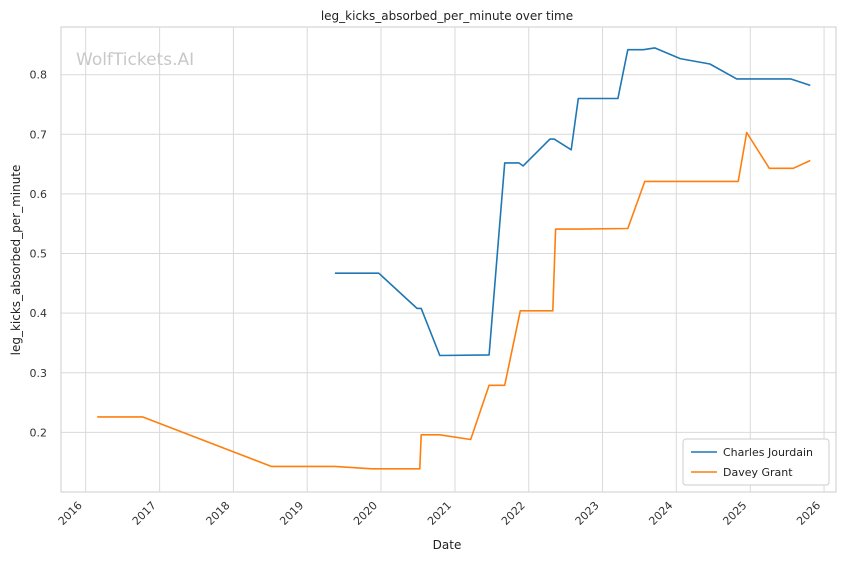 This screenshot has height=561, width=844. What do you see at coordinates (365, 513) in the screenshot?
I see `x-tick-label: 2020` at bounding box center [365, 513].